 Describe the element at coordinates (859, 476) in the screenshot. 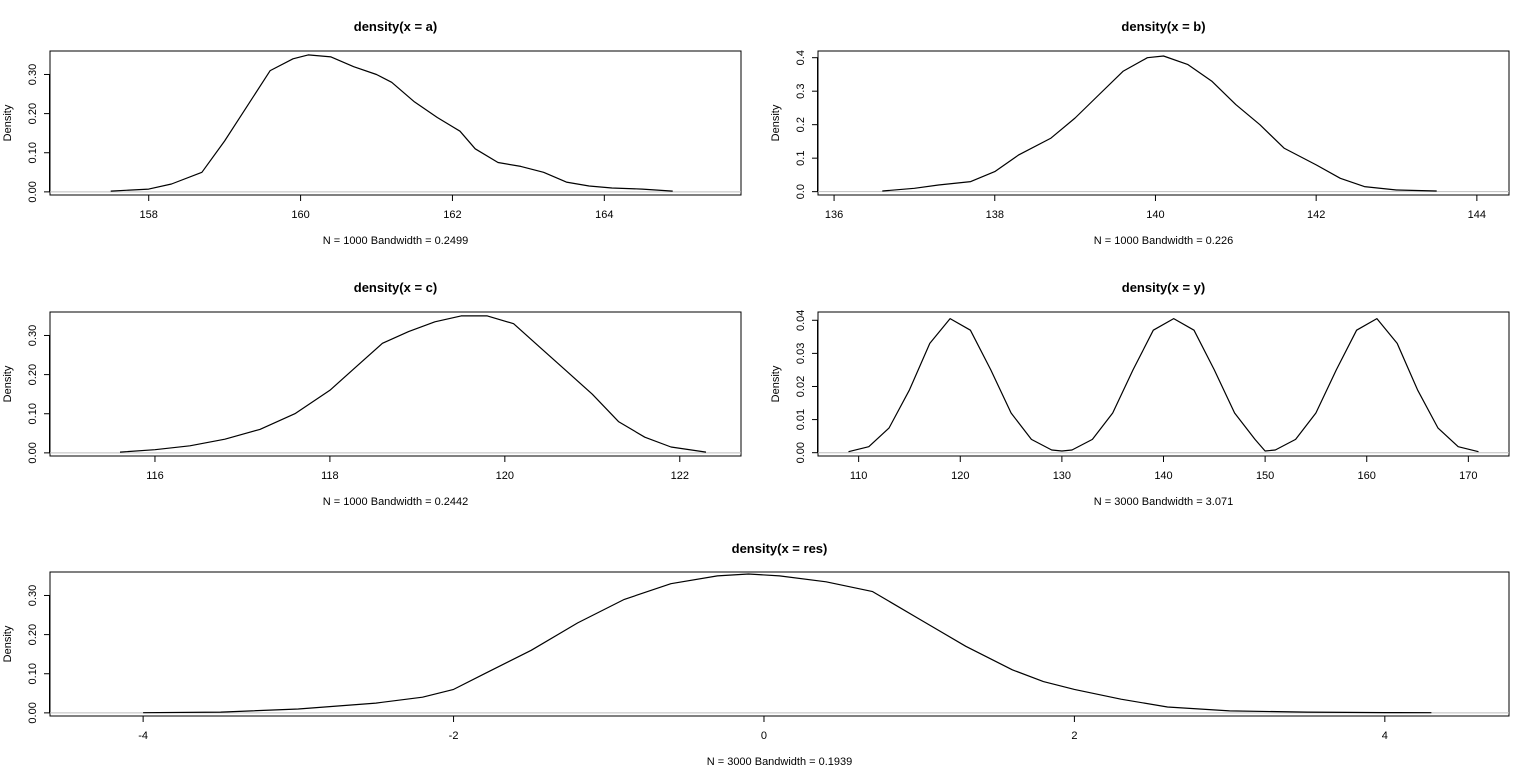

I see `x-tick-label: 110` at that location.